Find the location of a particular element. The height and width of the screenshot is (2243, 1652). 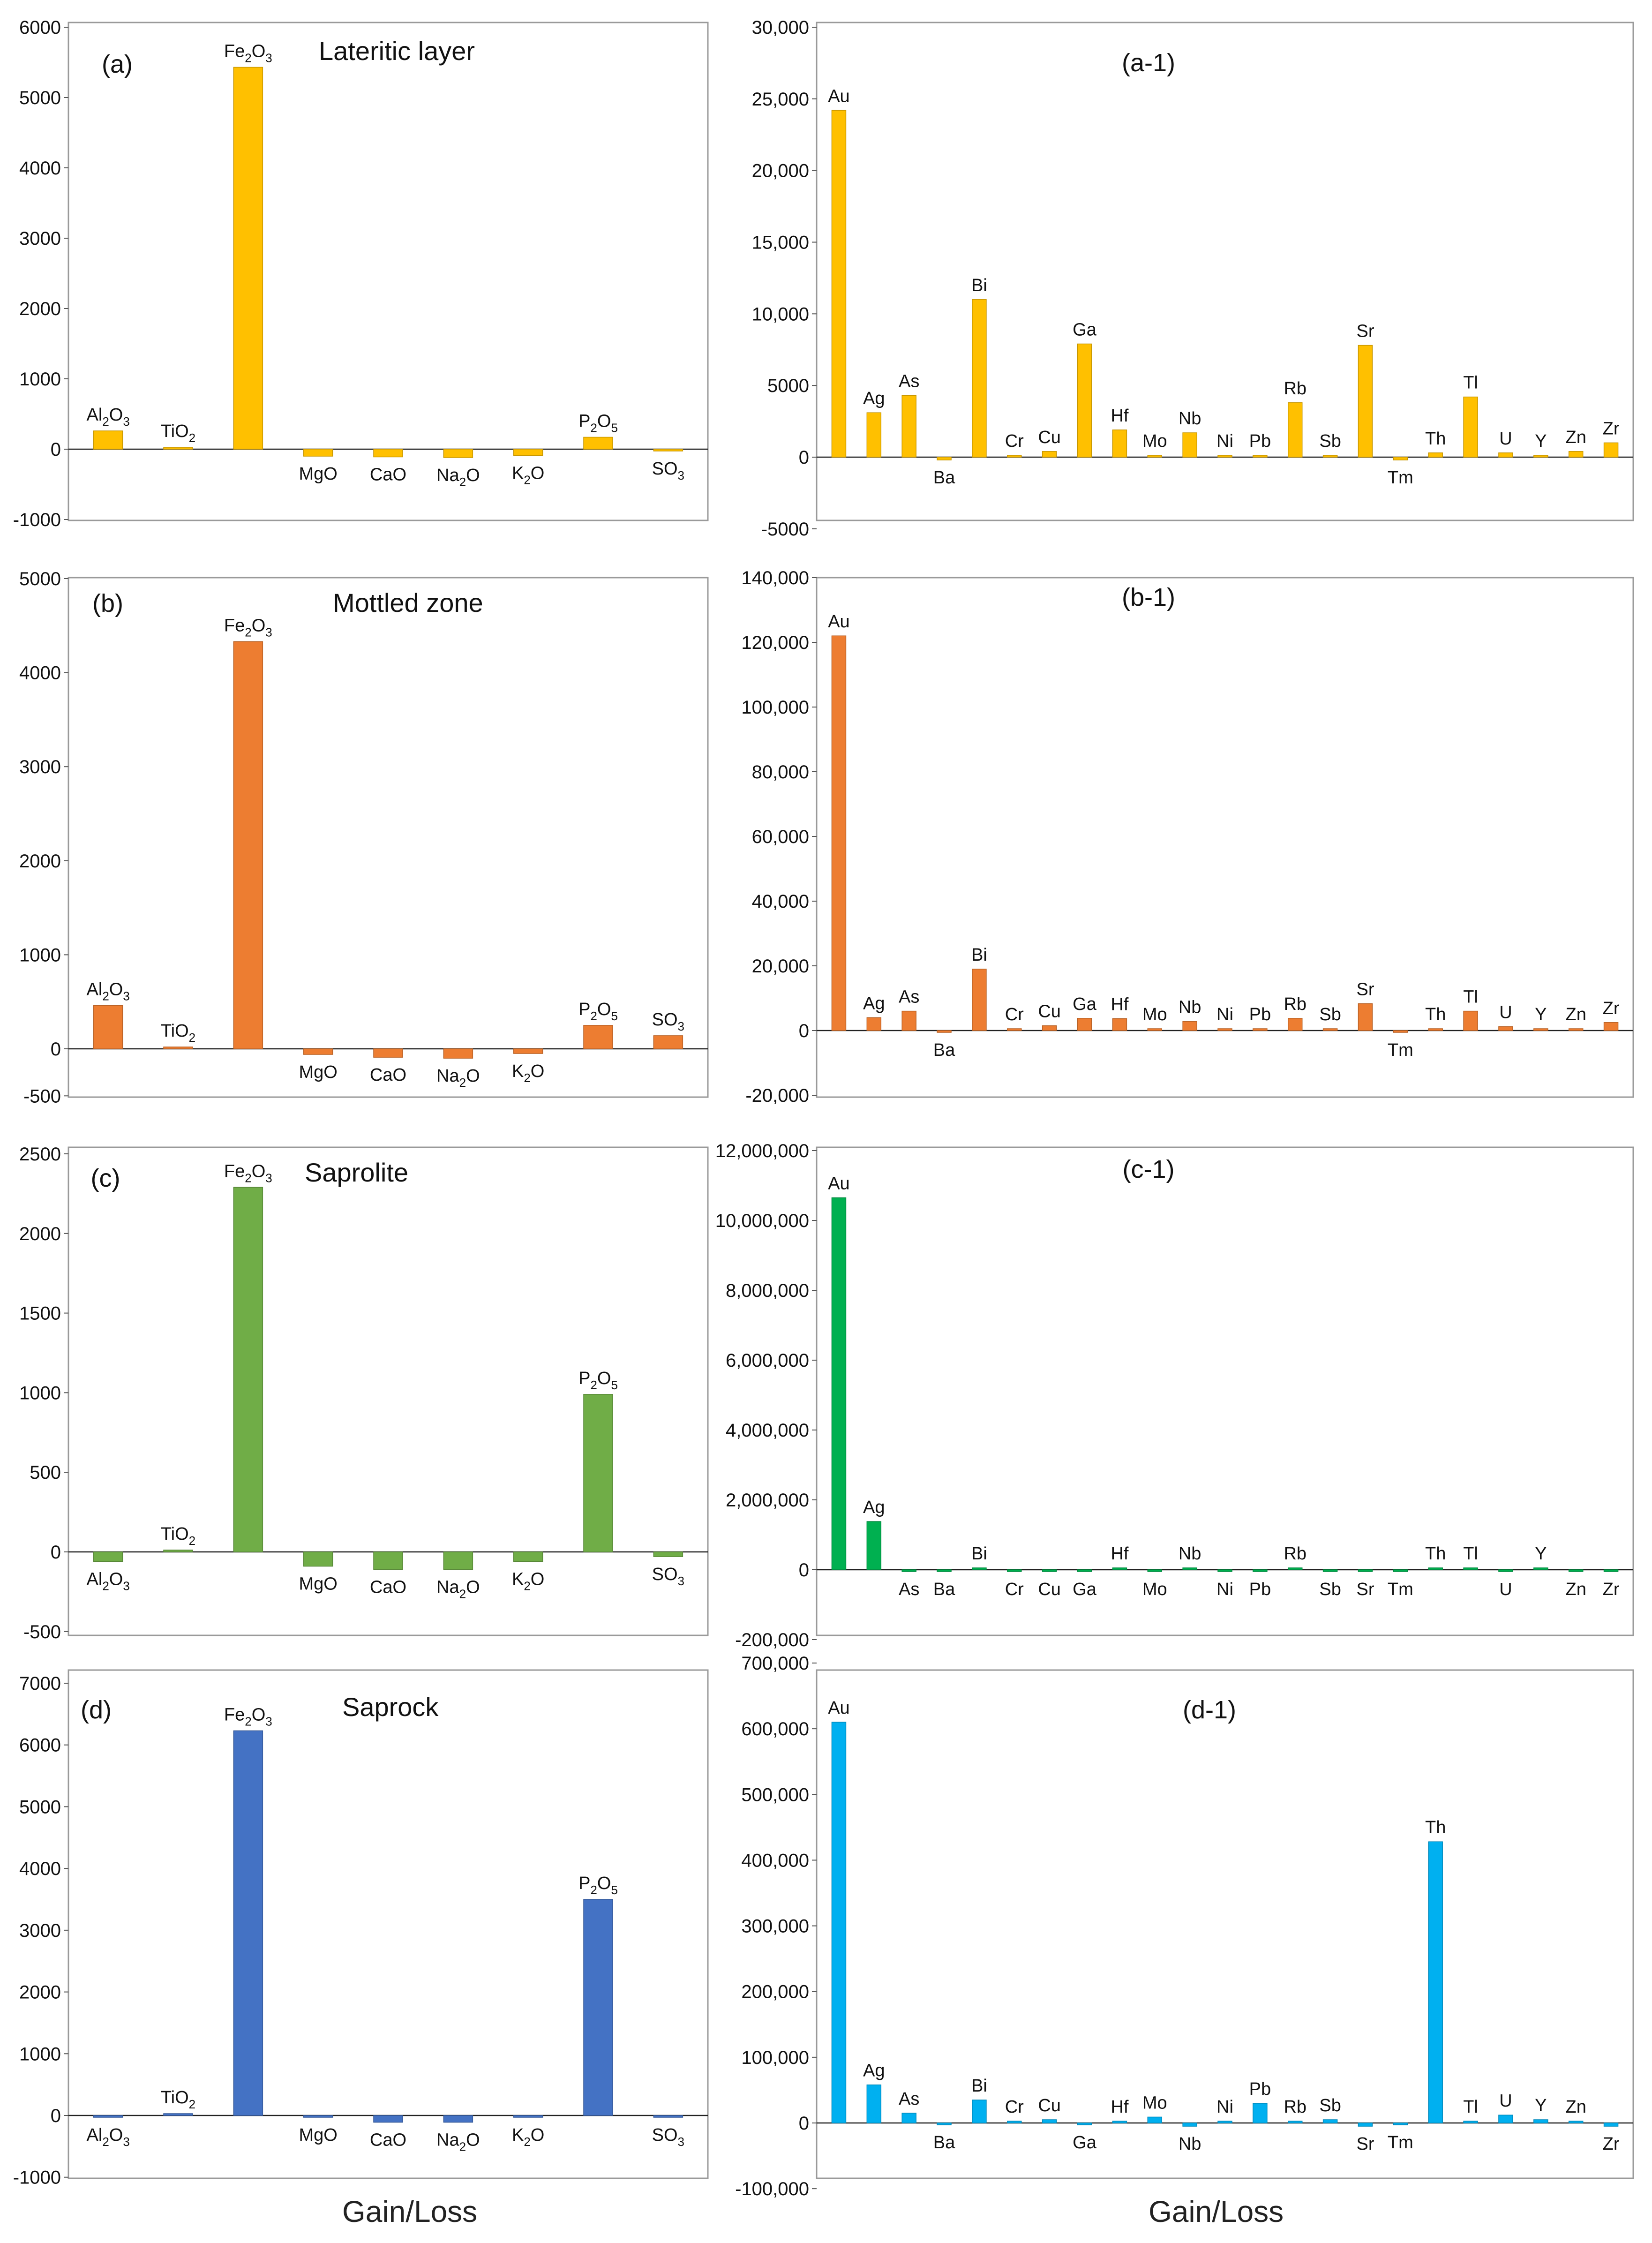

x-tick-label: U is located at coordinates (1505, 1589).